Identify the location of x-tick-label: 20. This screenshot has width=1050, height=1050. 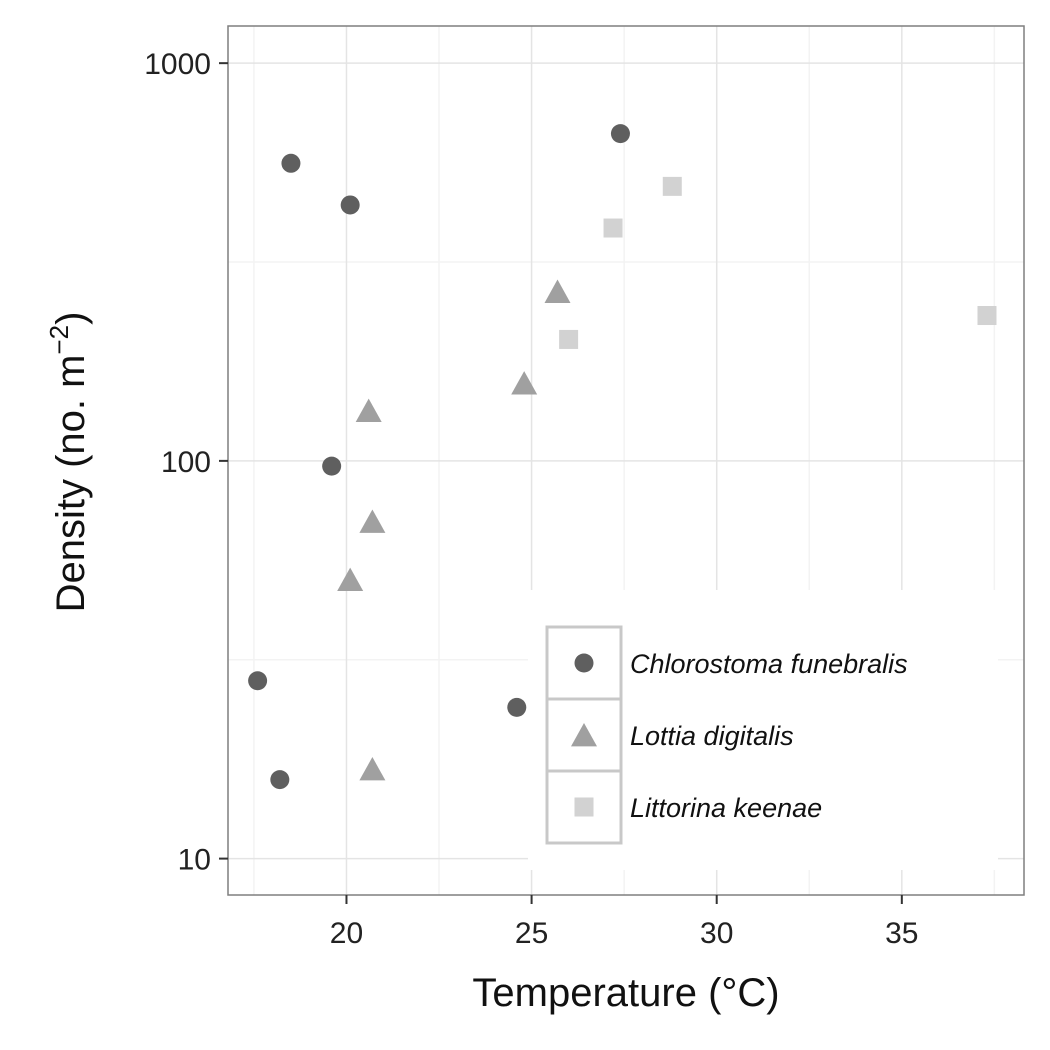
(346, 933).